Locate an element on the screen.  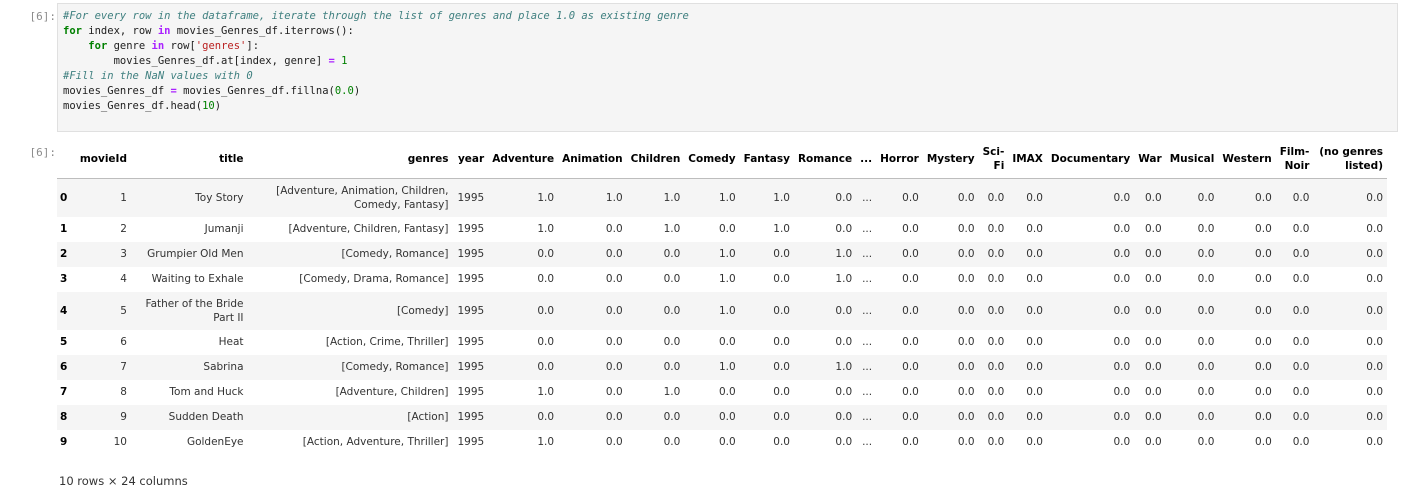
column-header: Horror is located at coordinates (899, 159).